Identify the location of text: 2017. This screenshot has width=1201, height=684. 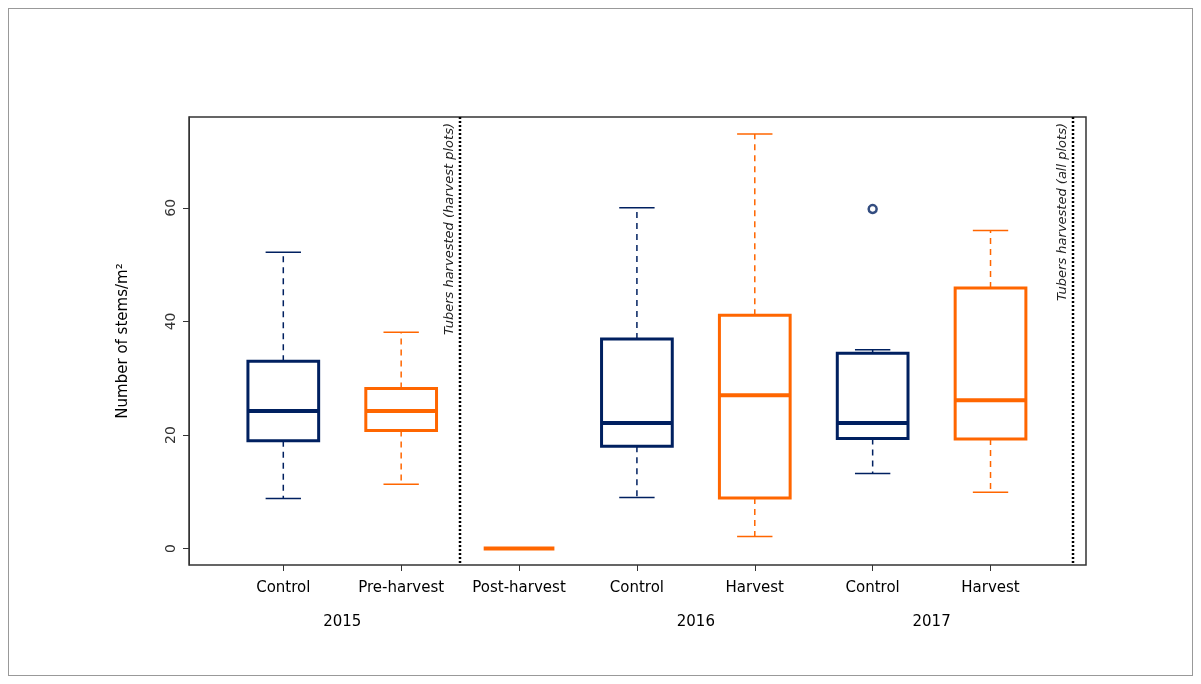
(931, 620).